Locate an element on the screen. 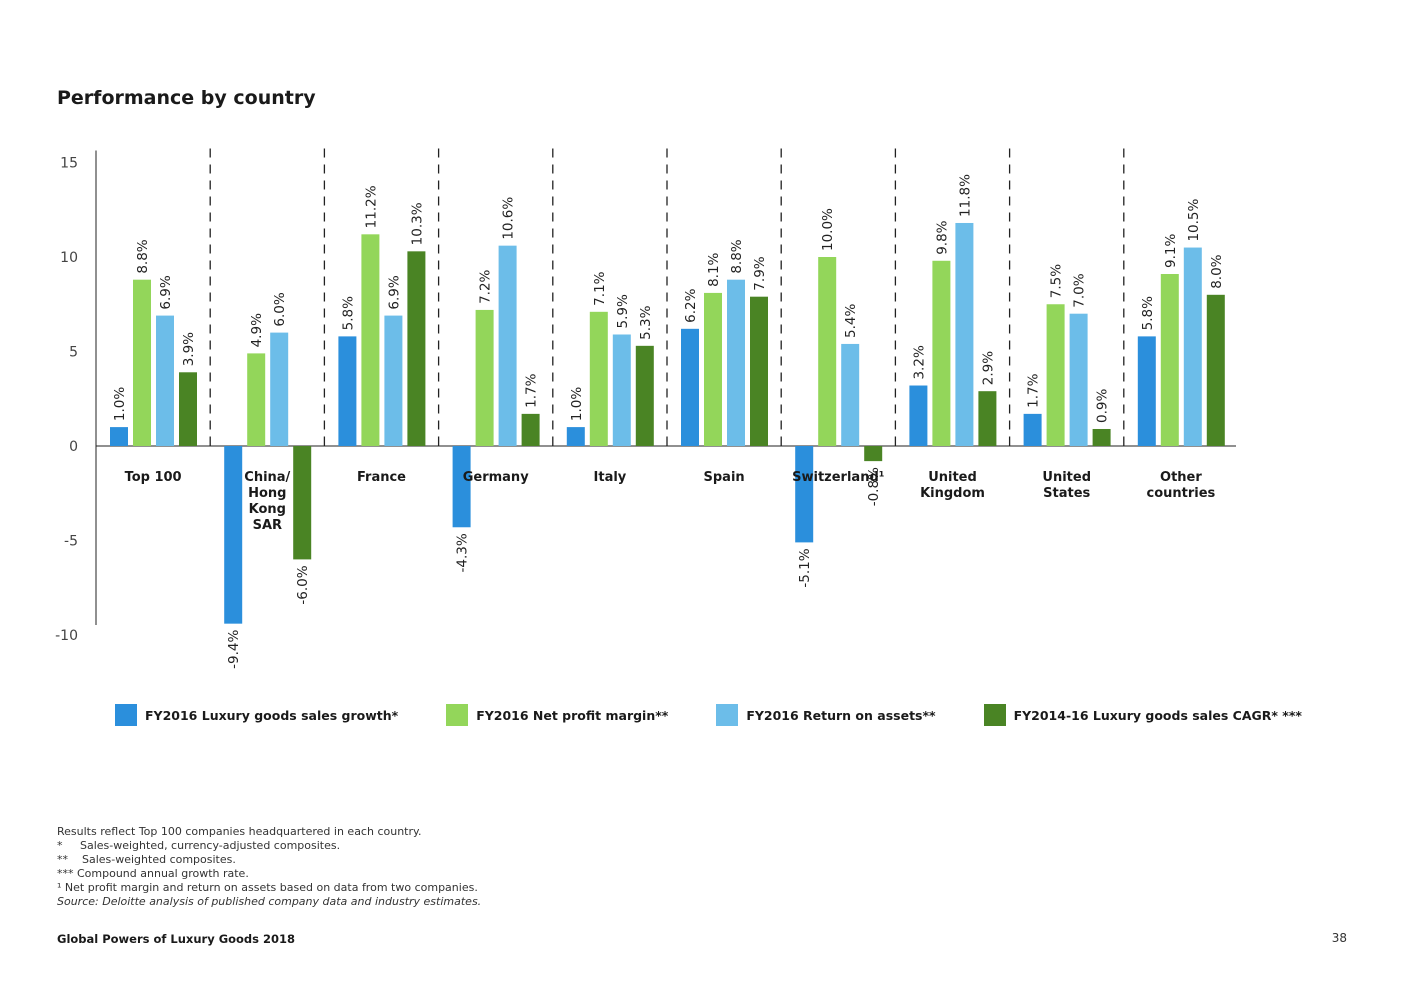 The height and width of the screenshot is (992, 1403). data-label: 2.9% is located at coordinates (988, 368).